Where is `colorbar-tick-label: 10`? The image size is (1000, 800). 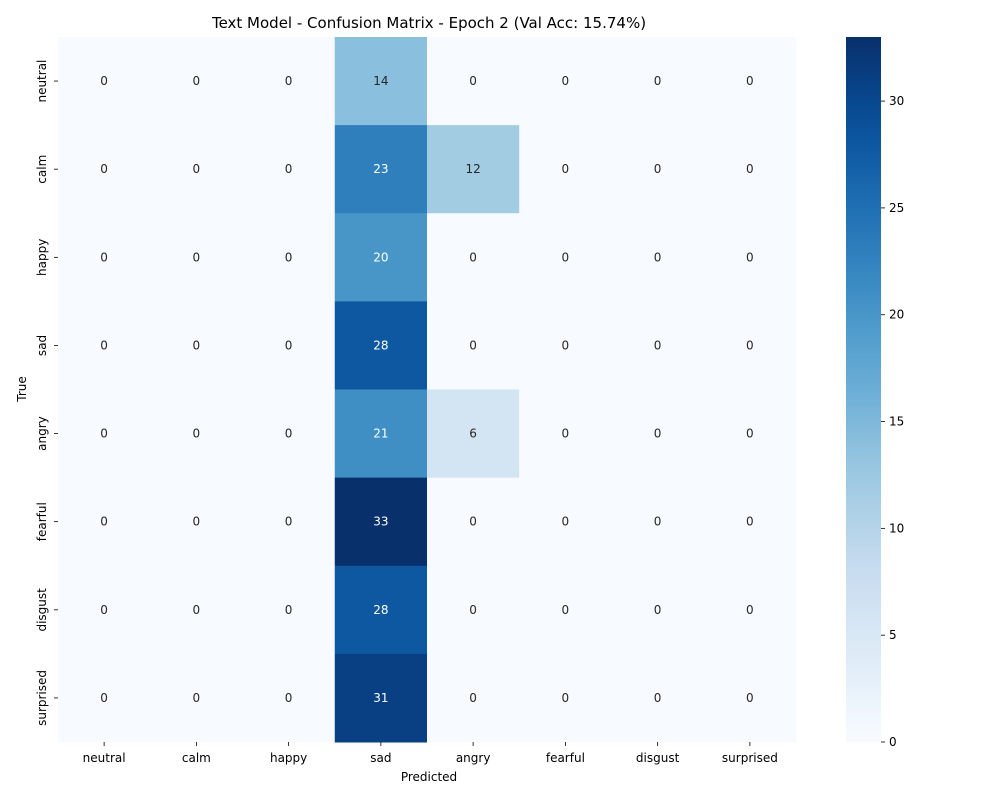
colorbar-tick-label: 10 is located at coordinates (896, 528).